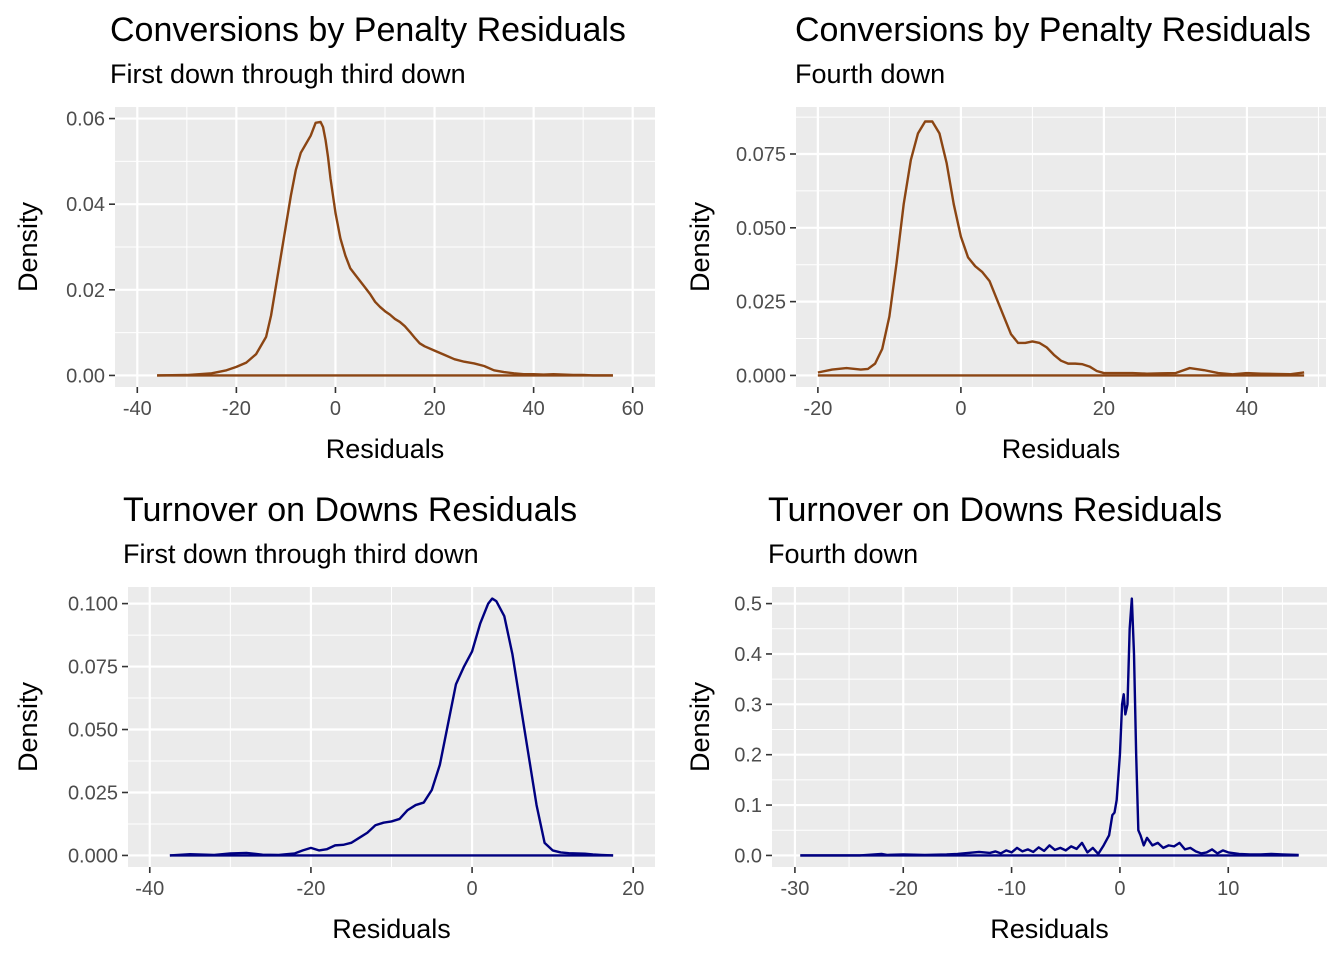  Describe the element at coordinates (748, 756) in the screenshot. I see `y-tick-label: 0.2` at that location.